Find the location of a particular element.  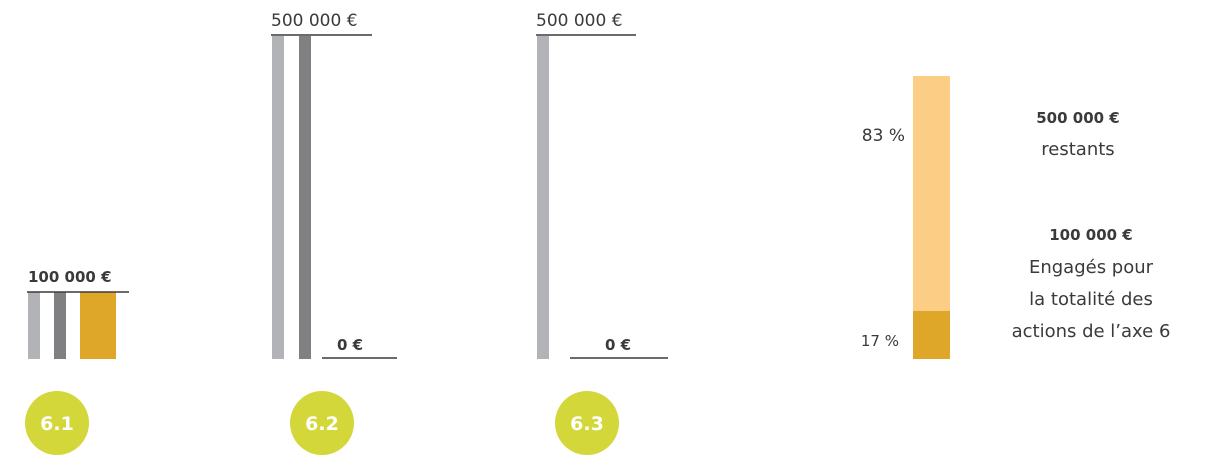

badge-label-6-1: 6.1 is located at coordinates (57, 424).